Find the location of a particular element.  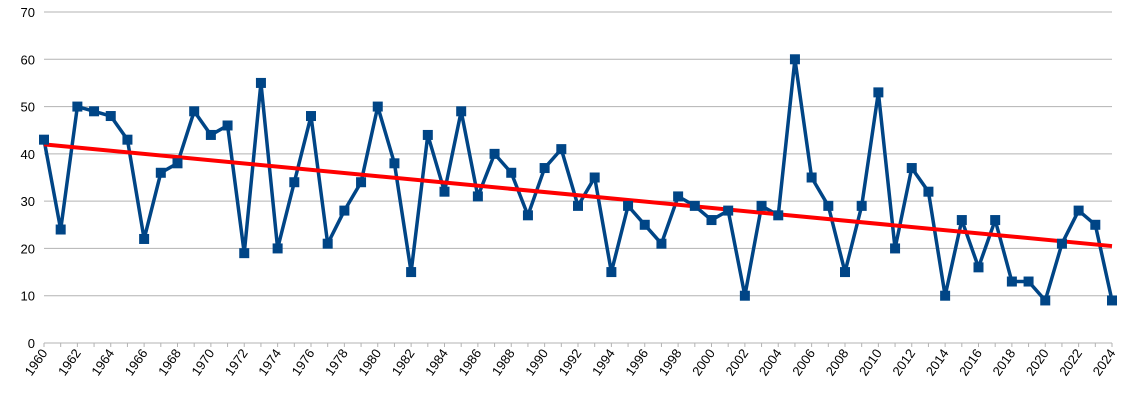

x-tick-label: 1966 is located at coordinates (136, 362).